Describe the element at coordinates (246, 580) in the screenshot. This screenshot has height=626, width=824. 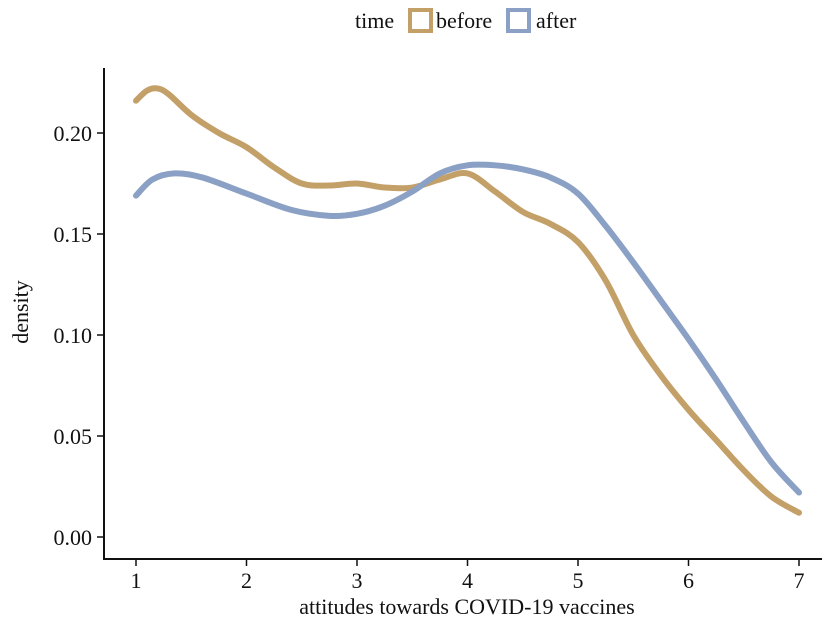
I see `x-tick-label: 2` at that location.